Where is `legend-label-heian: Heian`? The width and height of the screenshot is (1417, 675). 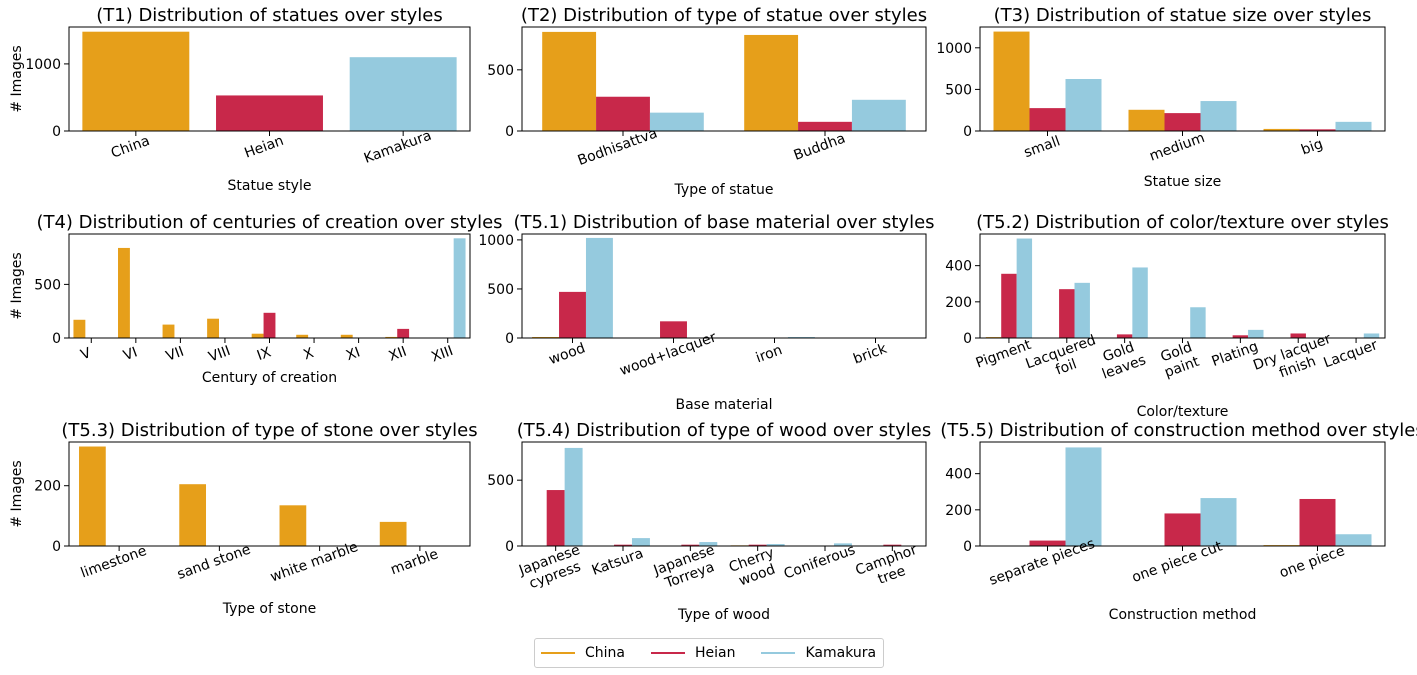 legend-label-heian: Heian is located at coordinates (715, 653).